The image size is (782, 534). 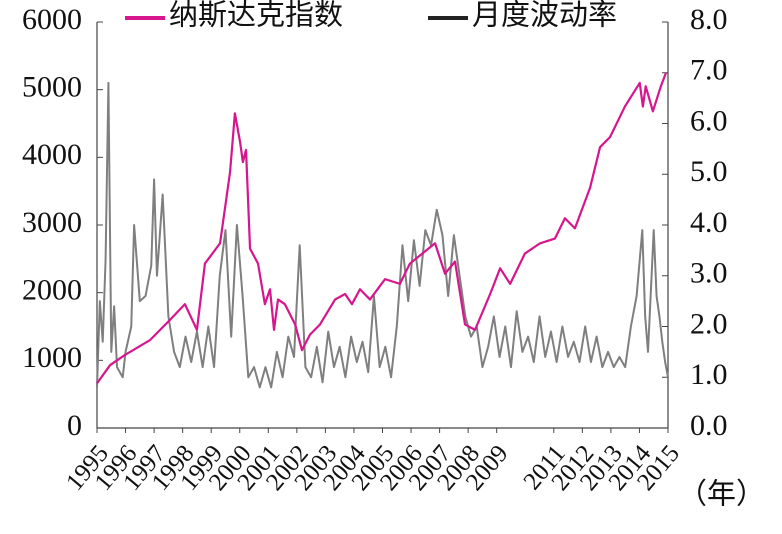 What do you see at coordinates (52, 87) in the screenshot?
I see `y-tick-label: 5000` at bounding box center [52, 87].